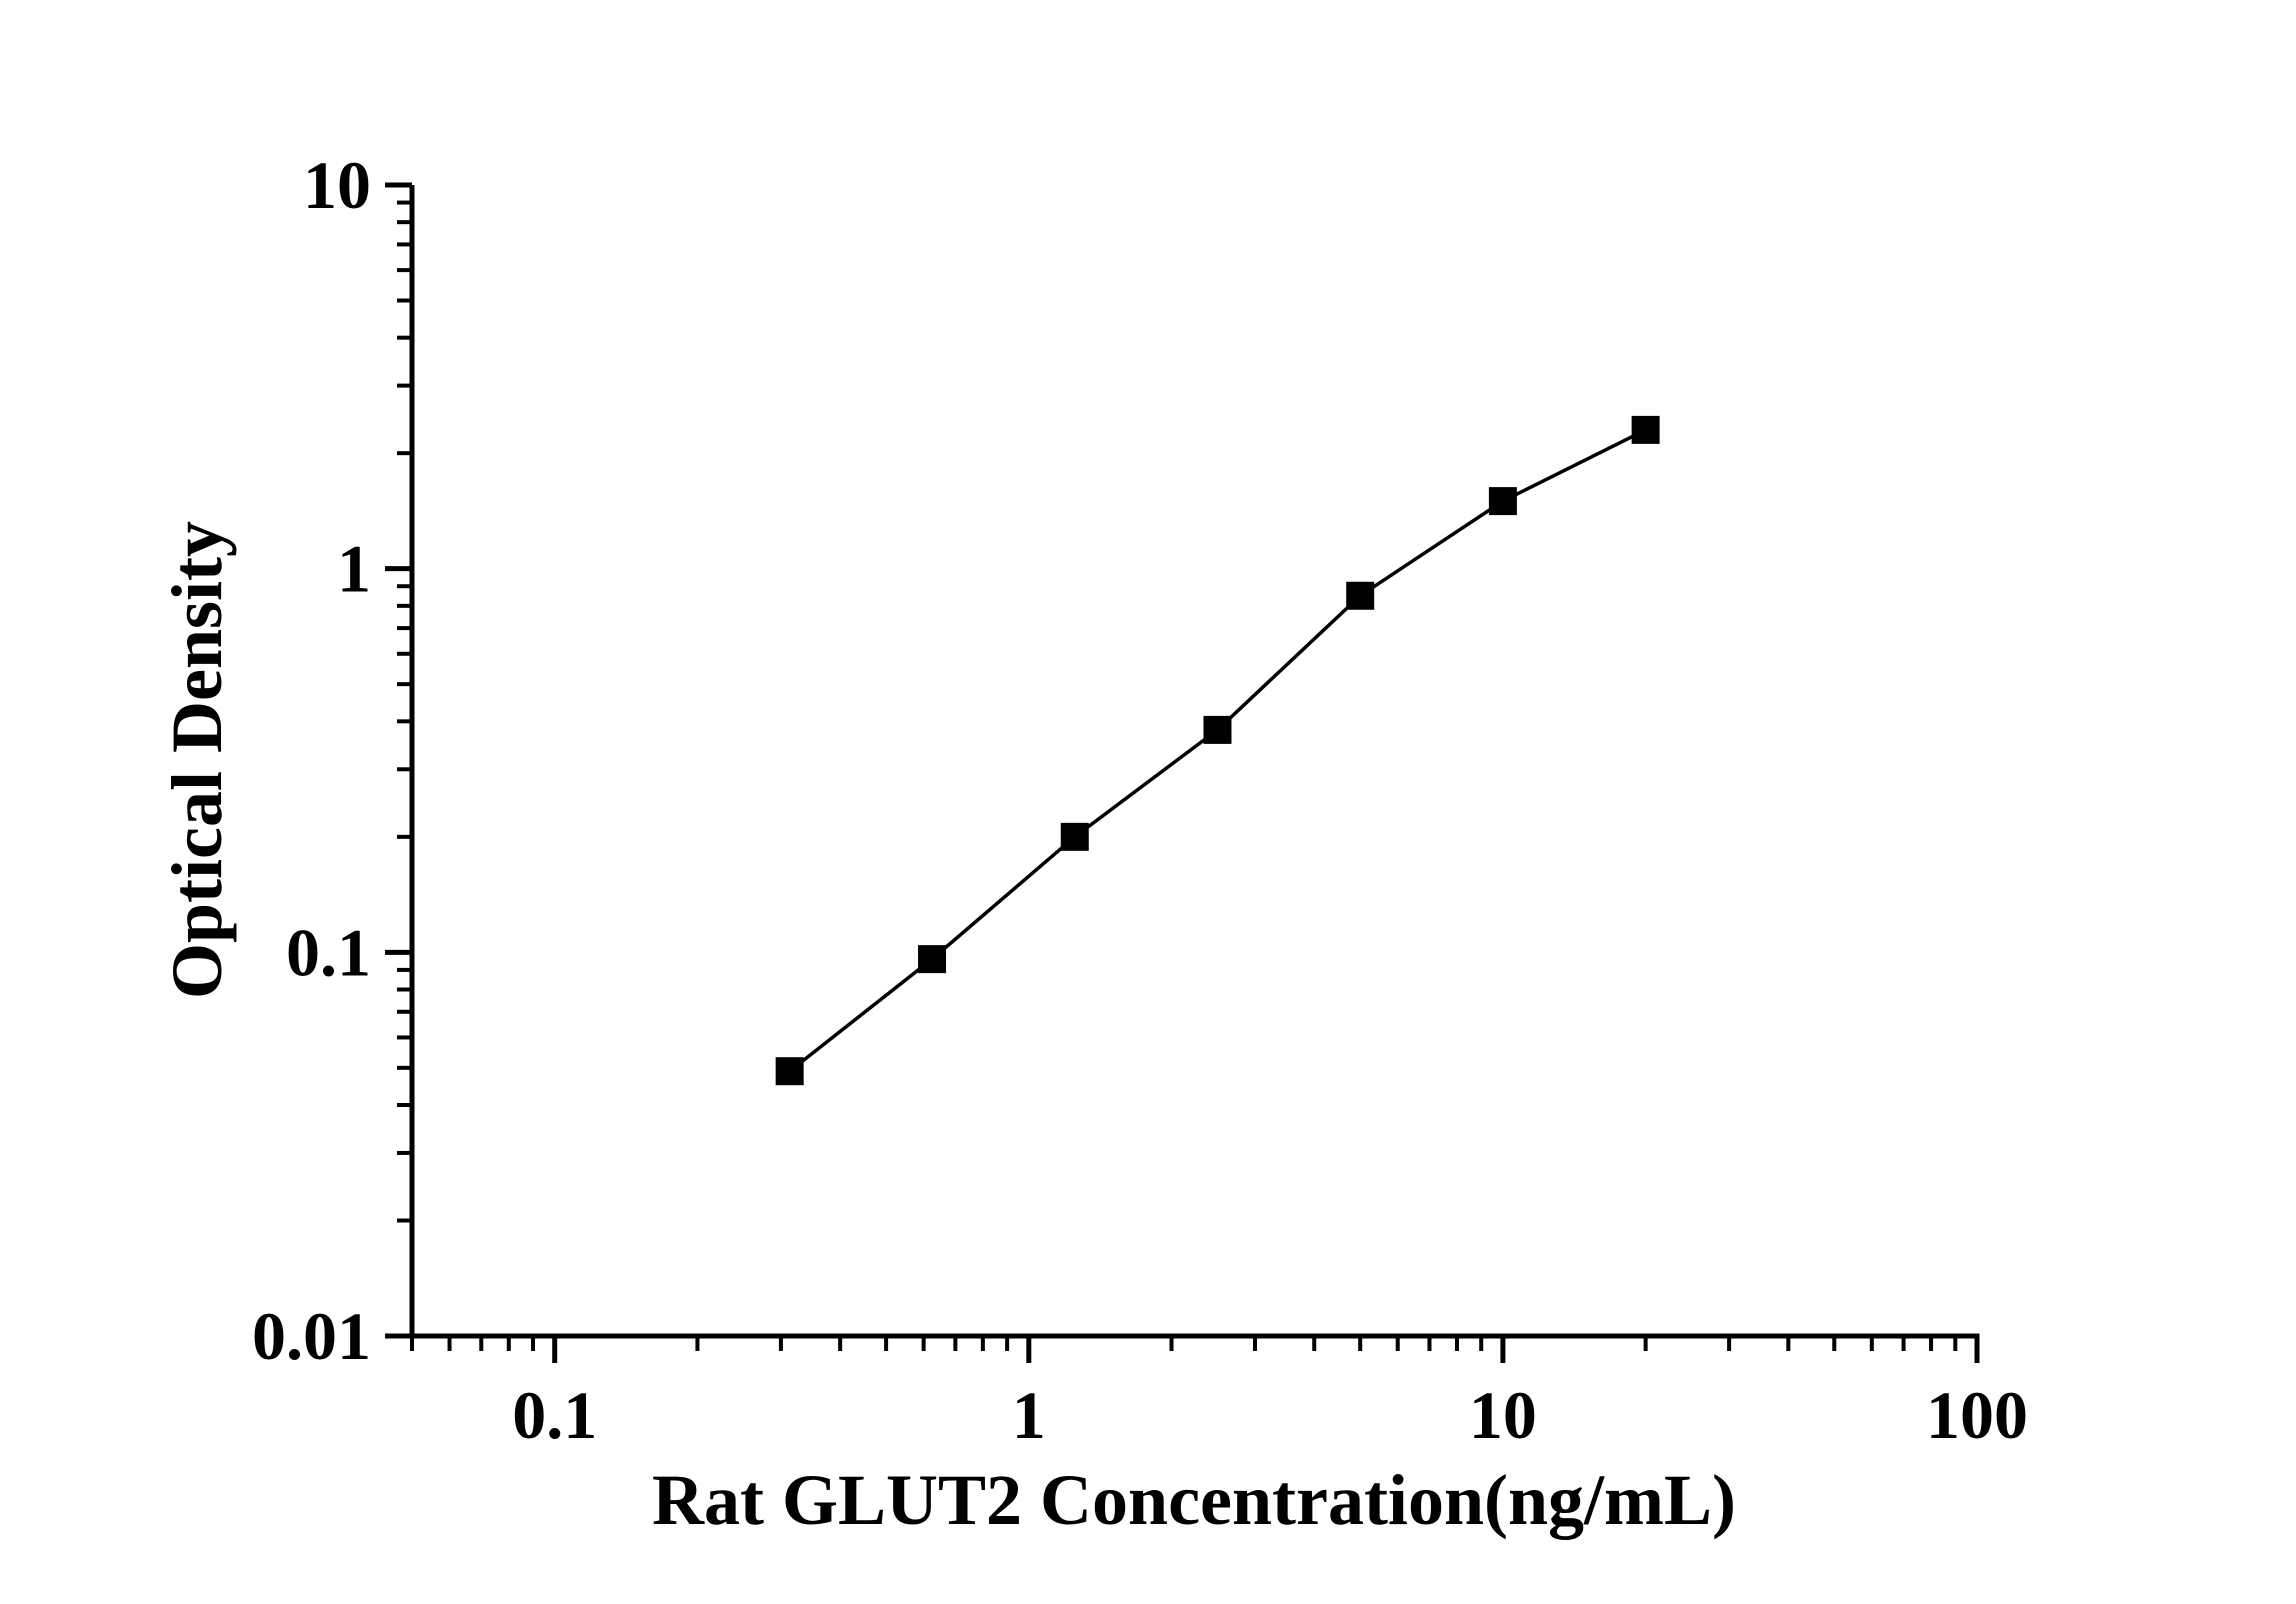  I want to click on x-axis-title: Rat GLUT2 Concentration(ng/mL), so click(1194, 1500).